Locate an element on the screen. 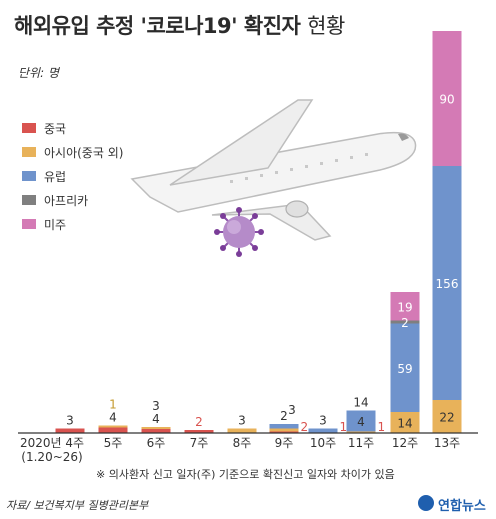 This screenshot has width=496, height=519. x-tick-label: 11주 is located at coordinates (361, 443).